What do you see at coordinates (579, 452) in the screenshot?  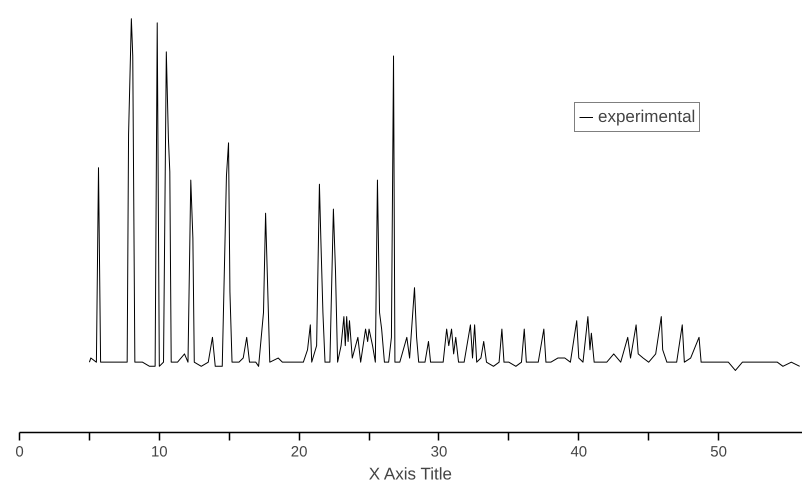 I see `x-tick-label: 40` at bounding box center [579, 452].